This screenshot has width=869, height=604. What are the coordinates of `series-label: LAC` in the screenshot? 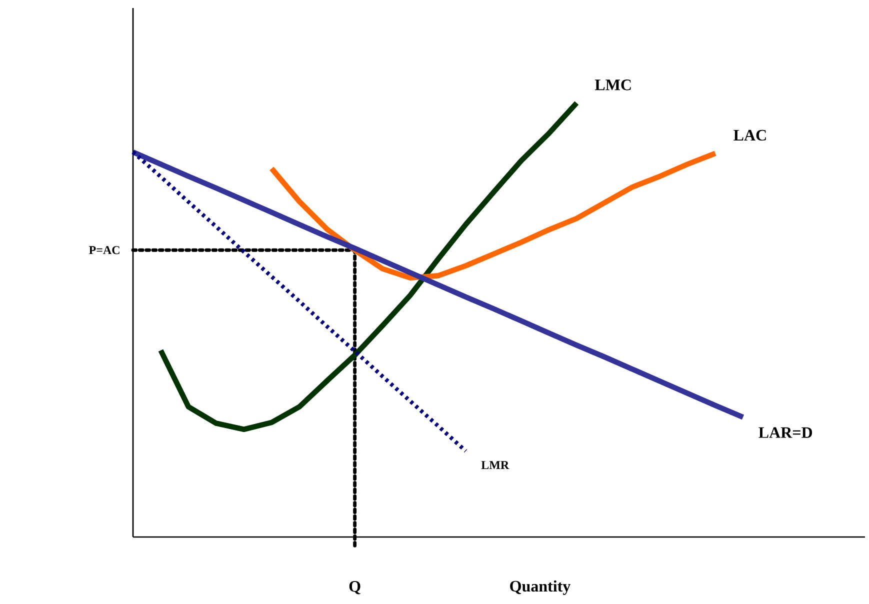 It's located at (750, 135).